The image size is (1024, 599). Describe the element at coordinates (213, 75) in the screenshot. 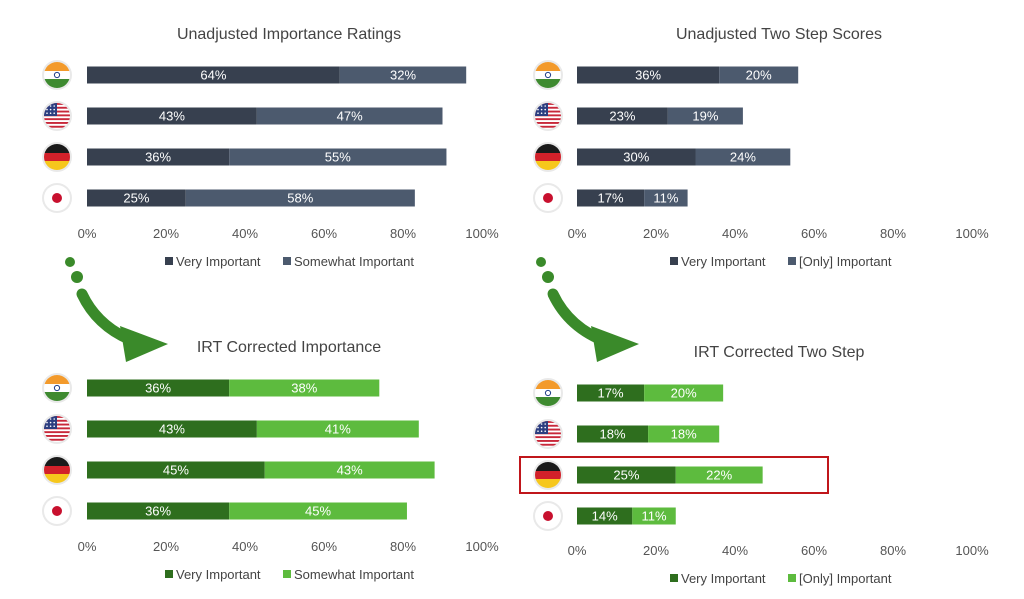

I see `data-label: 64%` at that location.